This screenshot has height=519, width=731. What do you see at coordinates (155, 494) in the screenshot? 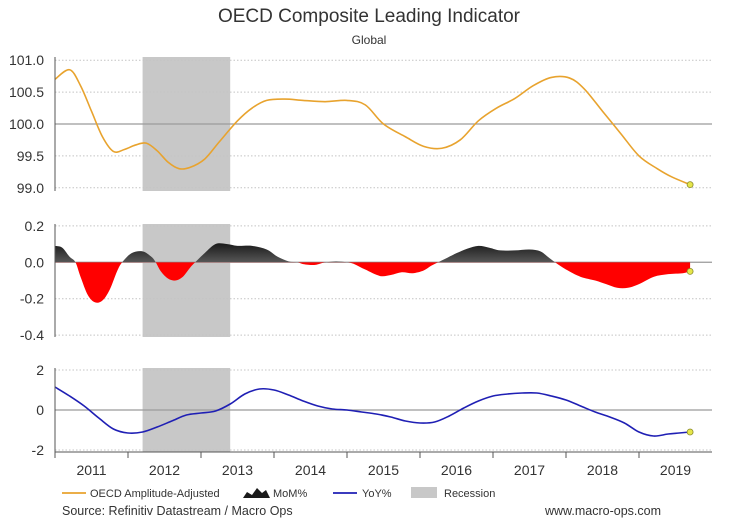
I see `legend-label-cli: OECD Amplitude-Adjusted` at bounding box center [155, 494].